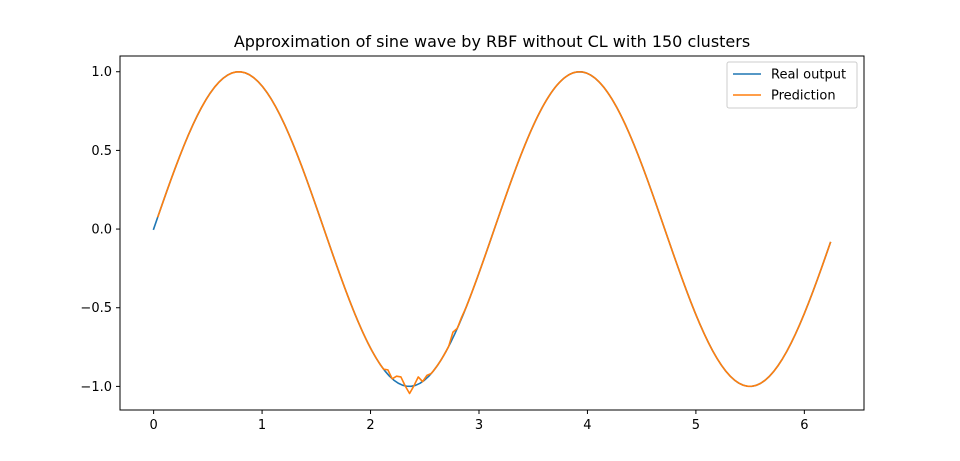  Describe the element at coordinates (262, 425) in the screenshot. I see `x-tick-label: 1` at that location.